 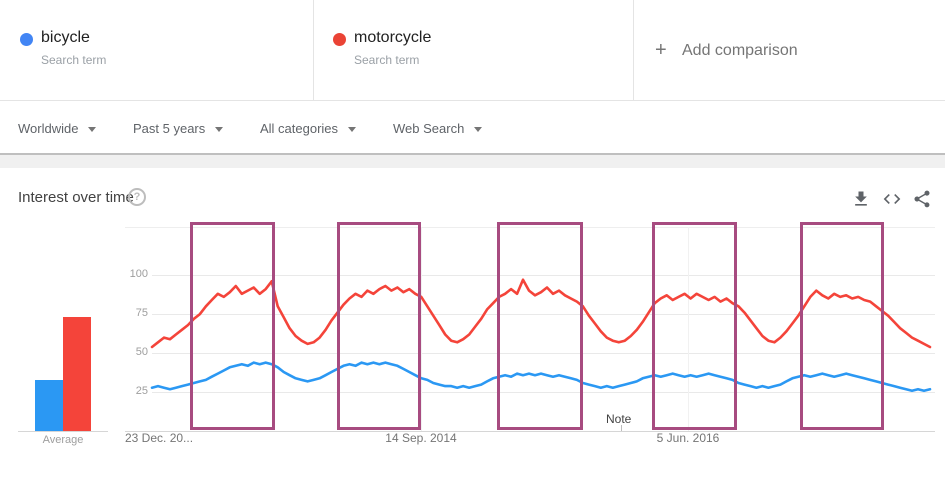 What do you see at coordinates (49, 405) in the screenshot?
I see `average-bar-bicycle` at bounding box center [49, 405].